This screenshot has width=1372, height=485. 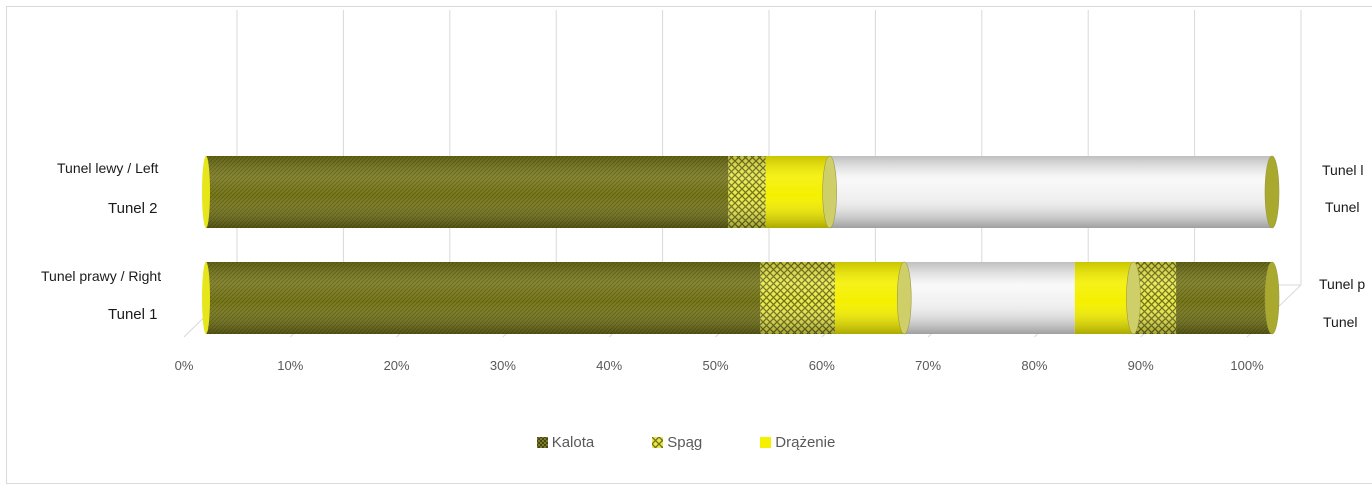 What do you see at coordinates (573, 442) in the screenshot?
I see `legend-label-kalota: Kalota` at bounding box center [573, 442].